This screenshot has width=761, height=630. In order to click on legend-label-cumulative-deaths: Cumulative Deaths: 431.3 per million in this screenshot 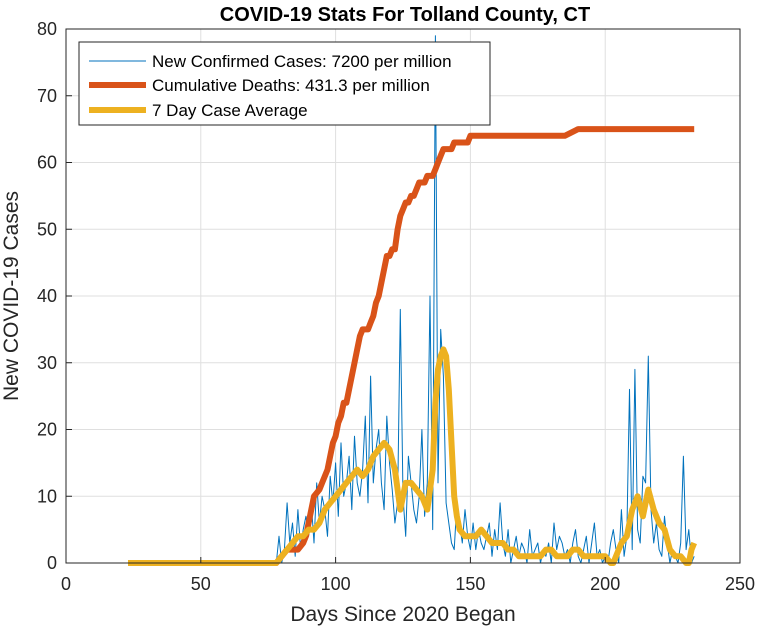, I will do `click(291, 85)`.